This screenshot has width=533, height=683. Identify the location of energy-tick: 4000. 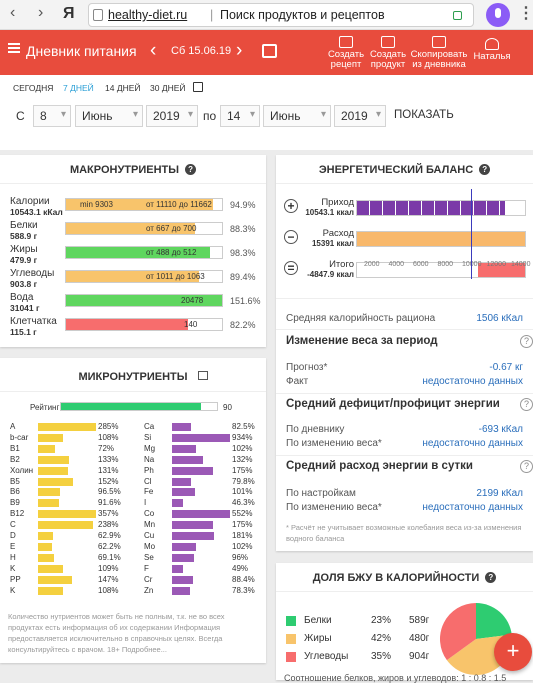
(396, 264).